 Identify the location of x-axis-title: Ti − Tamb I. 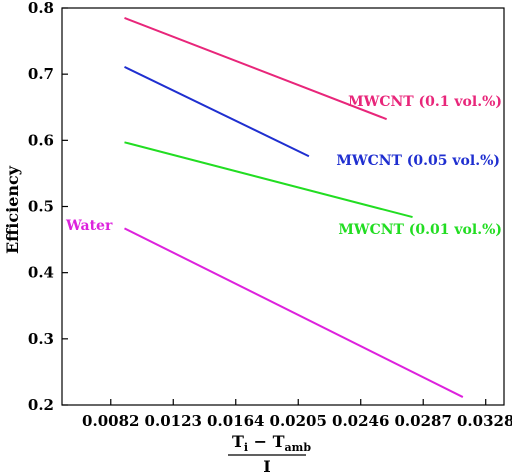
(269, 454).